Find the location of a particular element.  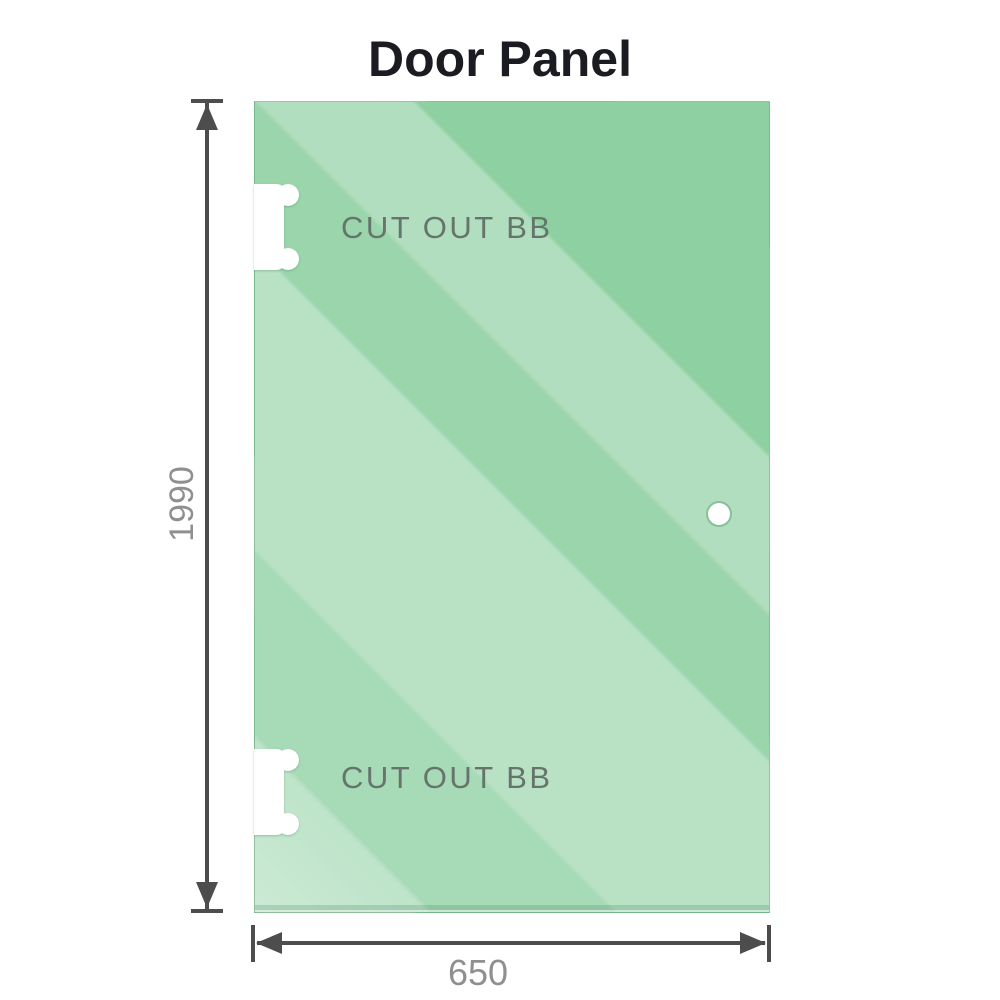

width-dimension-line is located at coordinates (511, 943).